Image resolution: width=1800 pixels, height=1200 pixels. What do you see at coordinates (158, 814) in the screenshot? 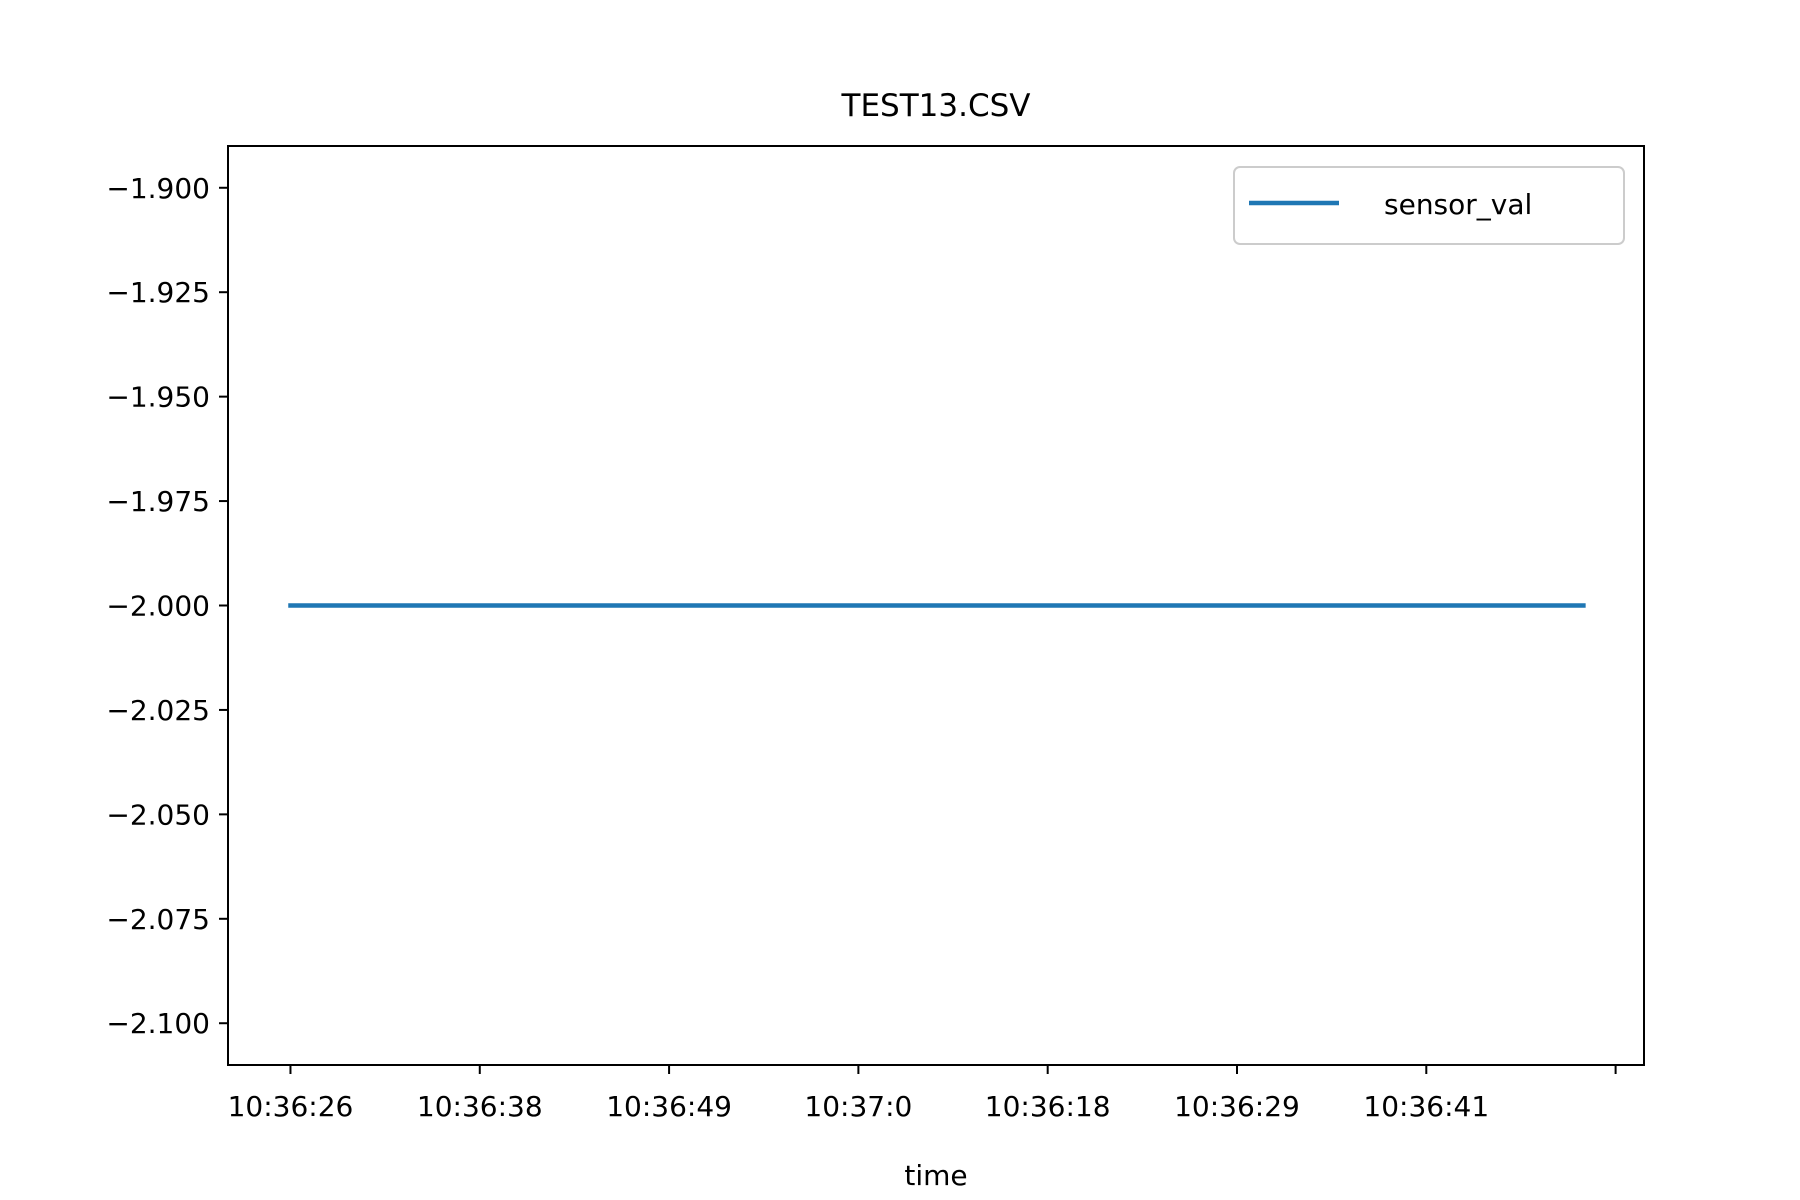
I see `y-tick-label: −2.050` at bounding box center [158, 814].